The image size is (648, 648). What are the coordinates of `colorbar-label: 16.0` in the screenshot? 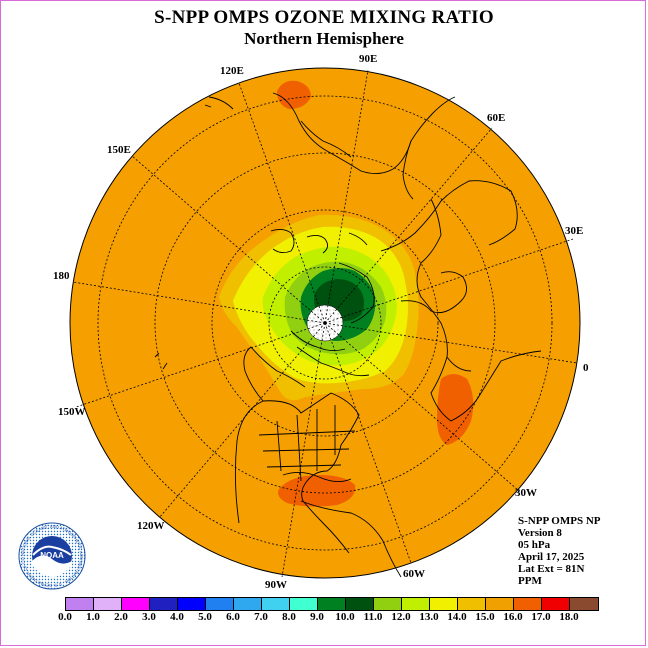 It's located at (513, 617).